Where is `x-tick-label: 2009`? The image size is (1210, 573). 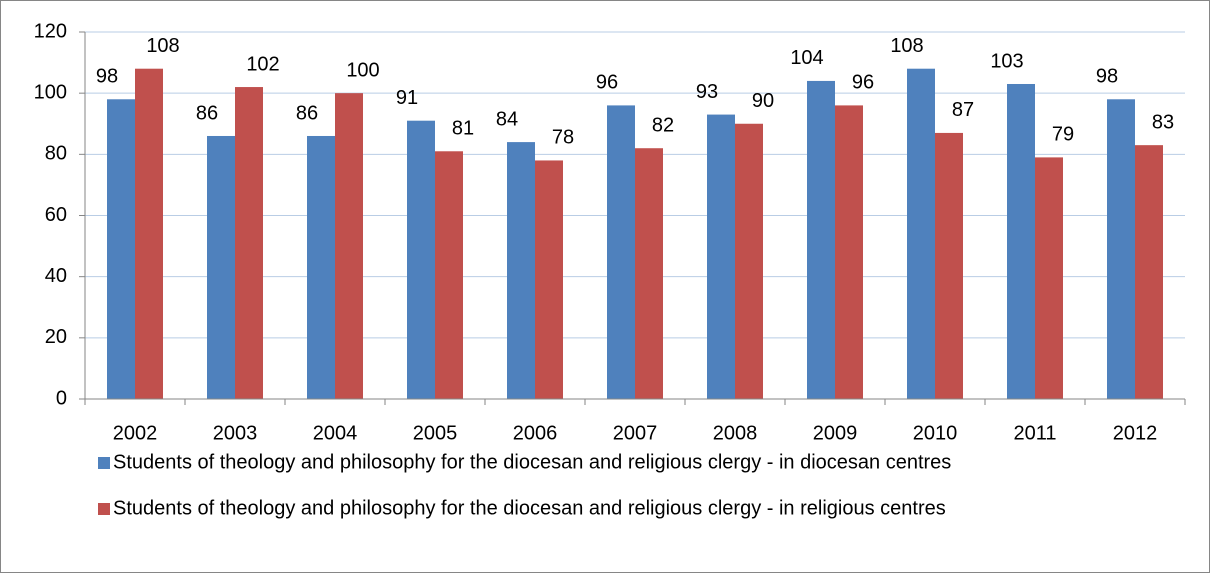 x-tick-label: 2009 is located at coordinates (835, 433).